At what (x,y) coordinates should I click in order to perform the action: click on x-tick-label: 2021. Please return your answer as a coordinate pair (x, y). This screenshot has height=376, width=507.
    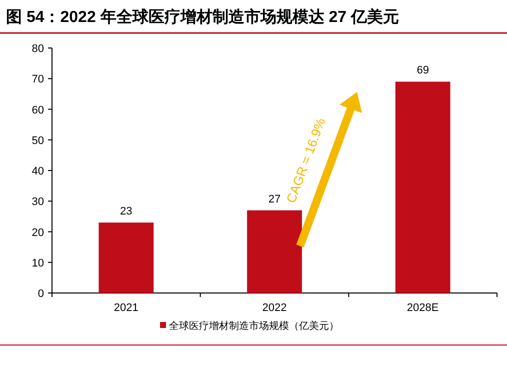
    Looking at the image, I should click on (126, 308).